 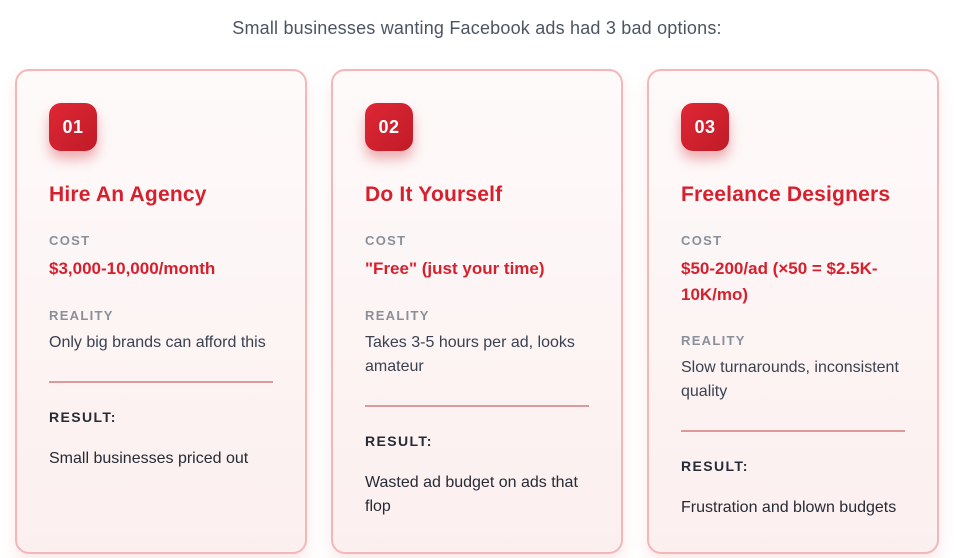 What do you see at coordinates (157, 342) in the screenshot?
I see `reality-text: Only big brands can afford this` at bounding box center [157, 342].